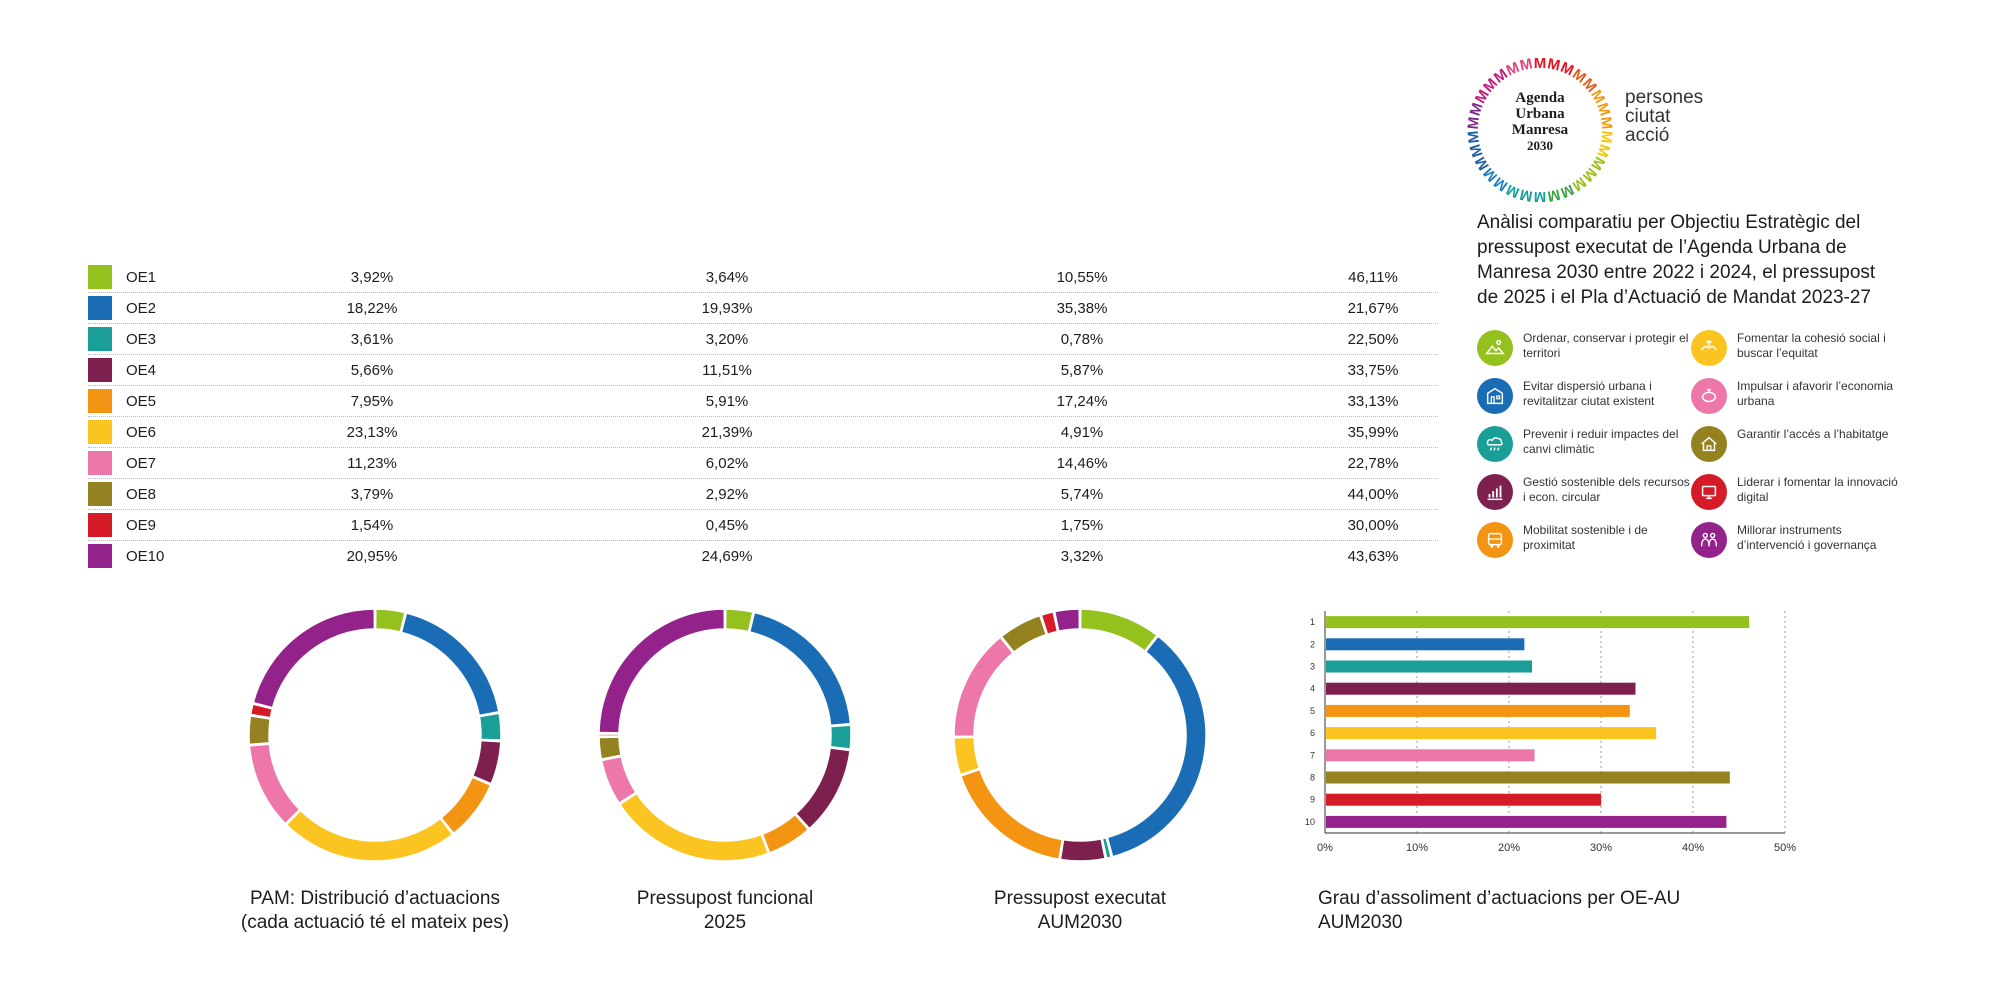 This screenshot has height=1000, width=2000. What do you see at coordinates (141, 401) in the screenshot?
I see `row-label: OE5` at bounding box center [141, 401].